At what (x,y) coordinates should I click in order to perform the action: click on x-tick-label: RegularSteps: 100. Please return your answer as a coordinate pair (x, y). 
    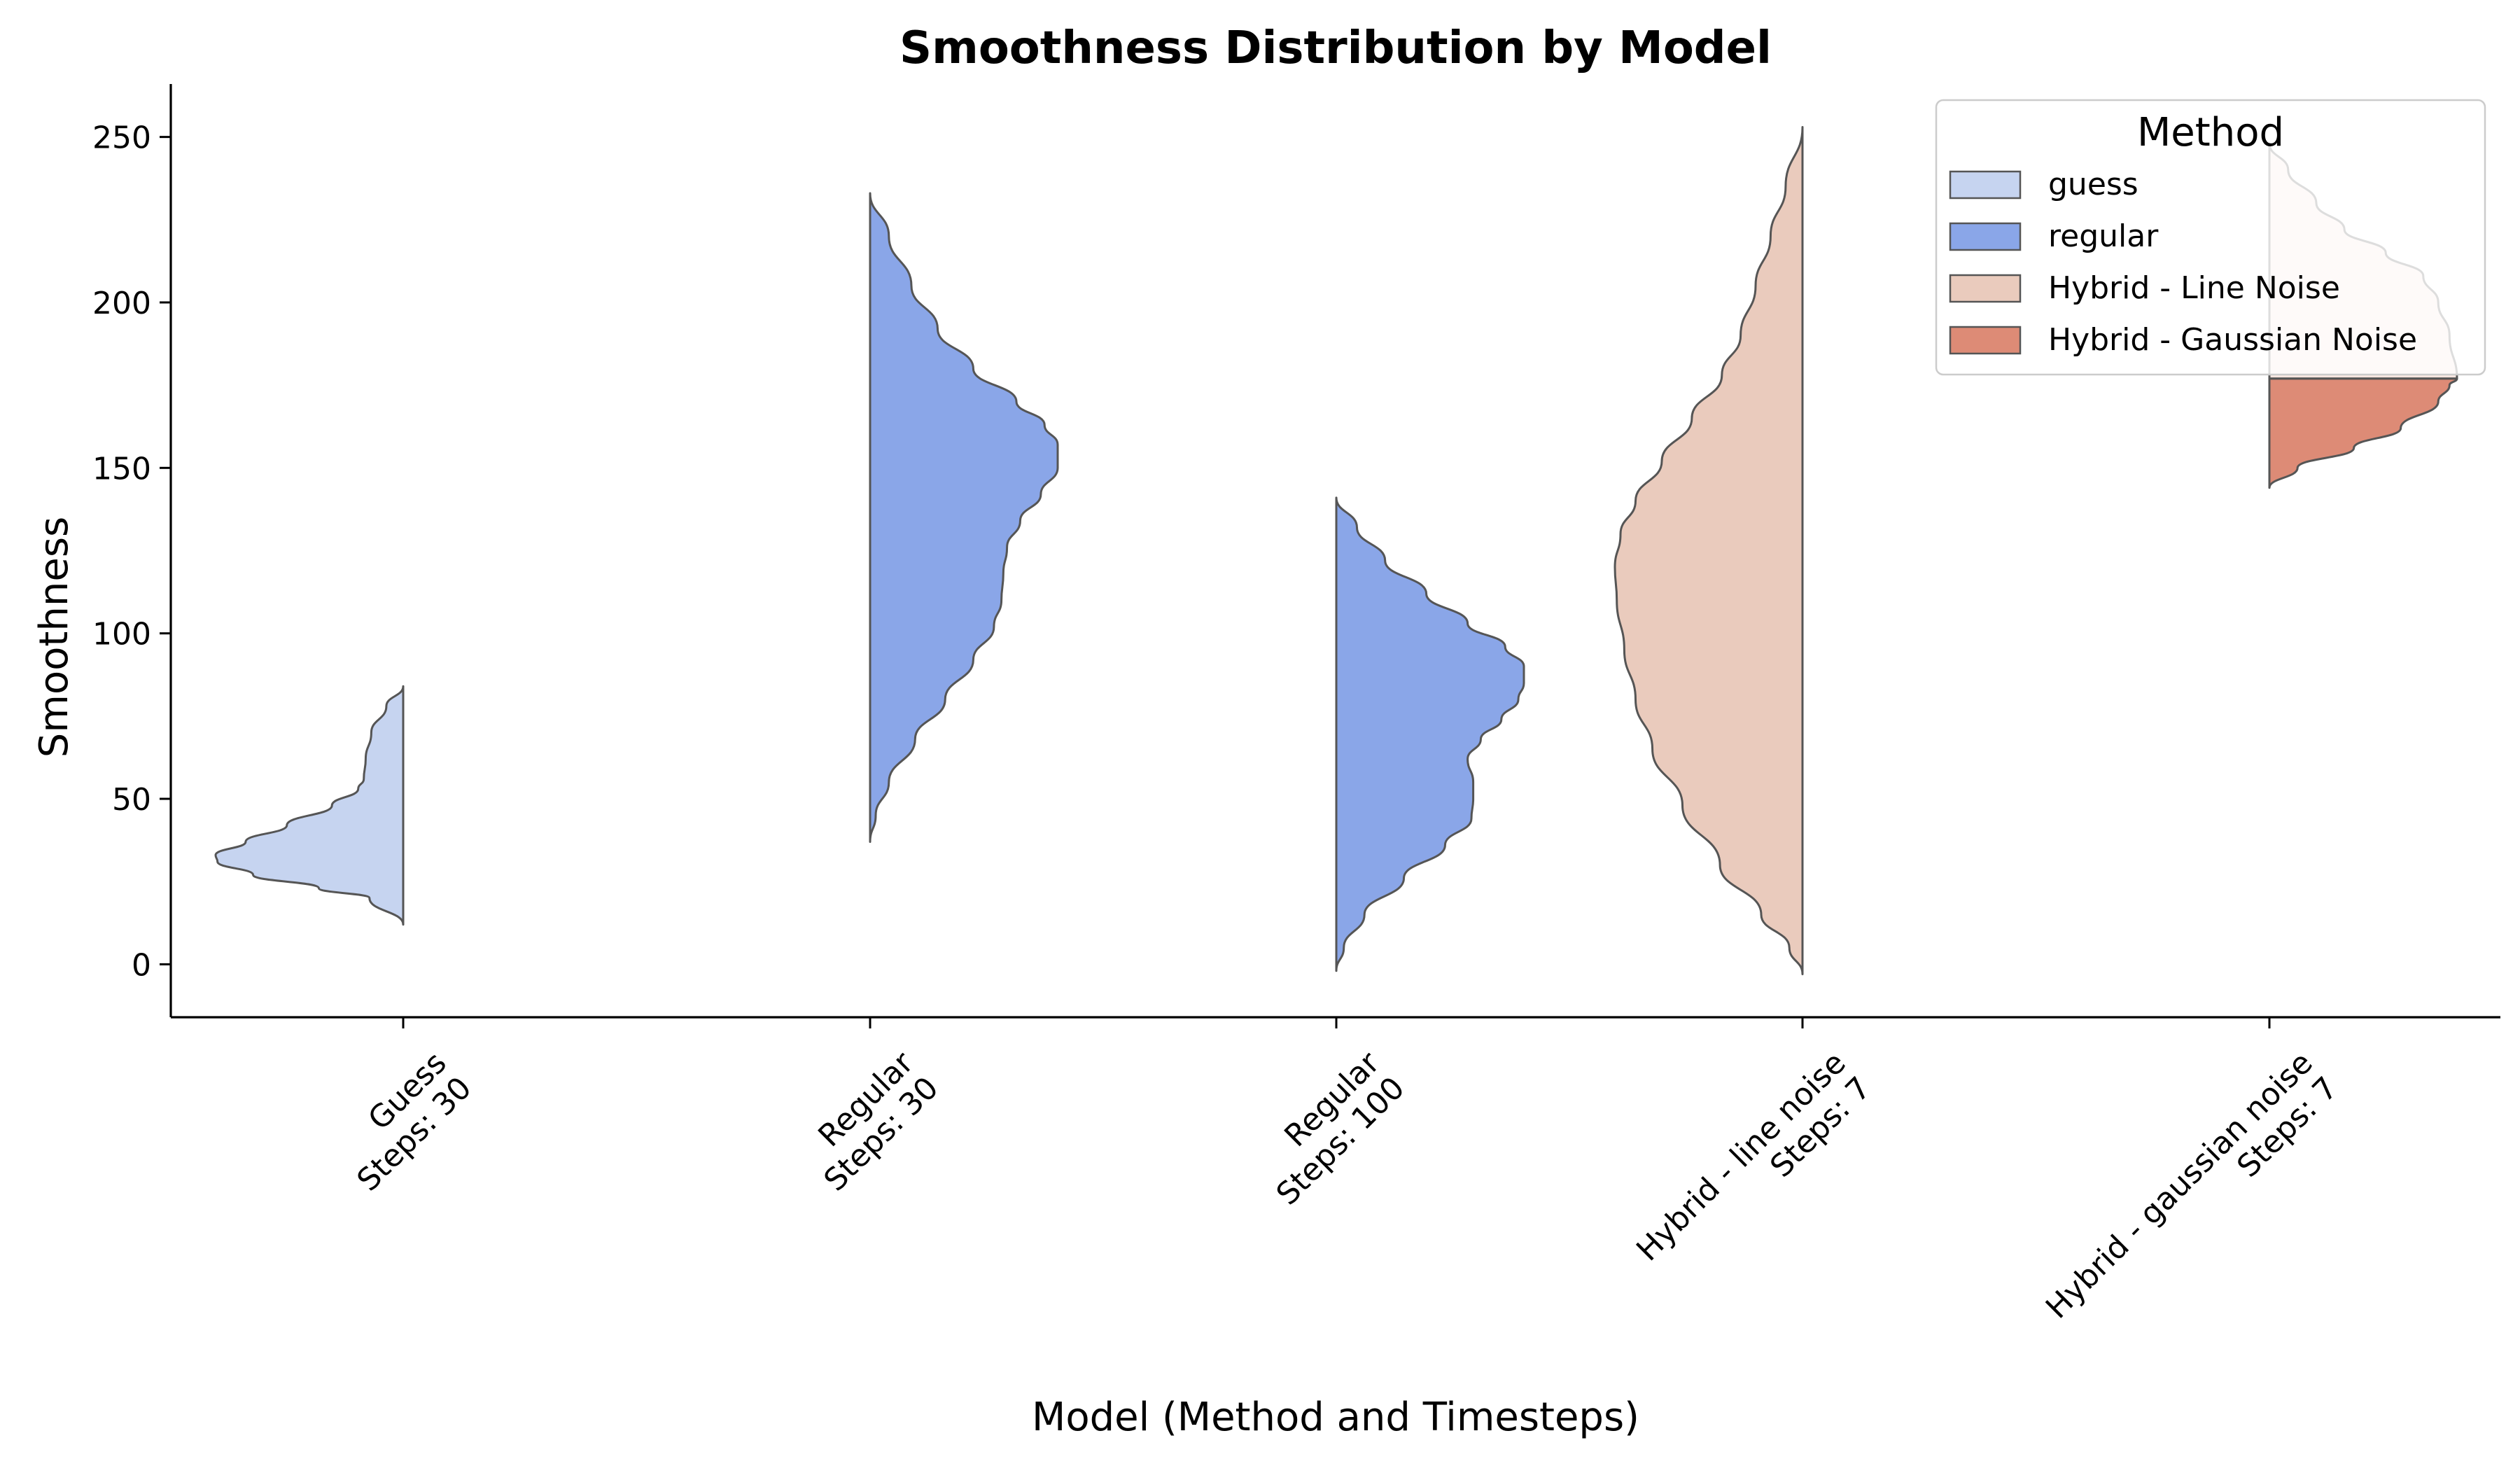
    Looking at the image, I should click on (1328, 1128).